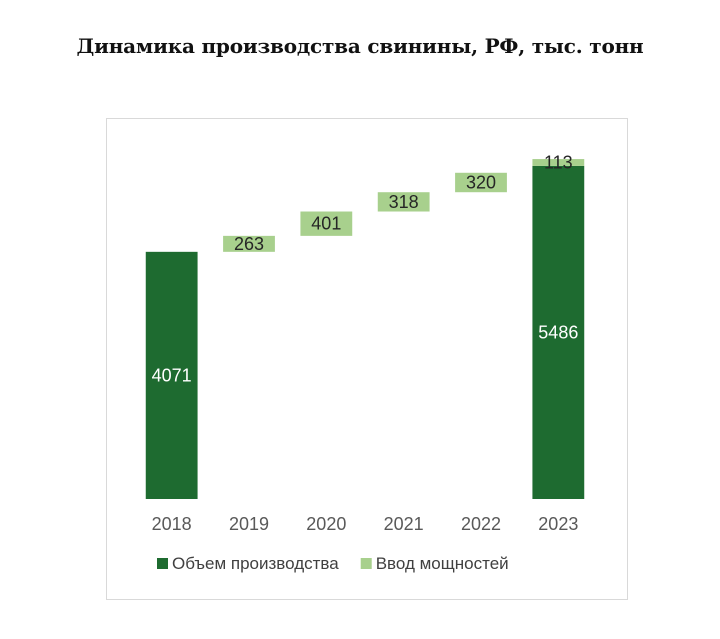 The image size is (720, 639). I want to click on x-tick-2022: 2022, so click(481, 524).